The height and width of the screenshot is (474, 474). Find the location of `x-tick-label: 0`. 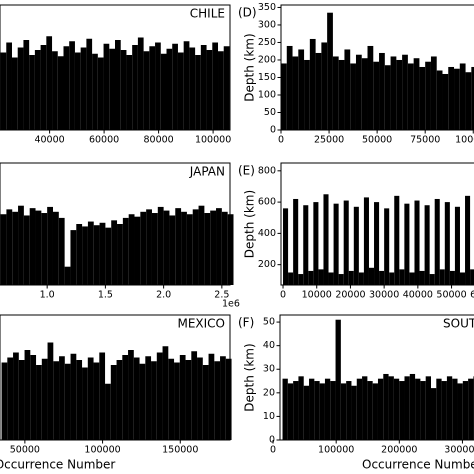

x-tick-label: 0 is located at coordinates (281, 140).